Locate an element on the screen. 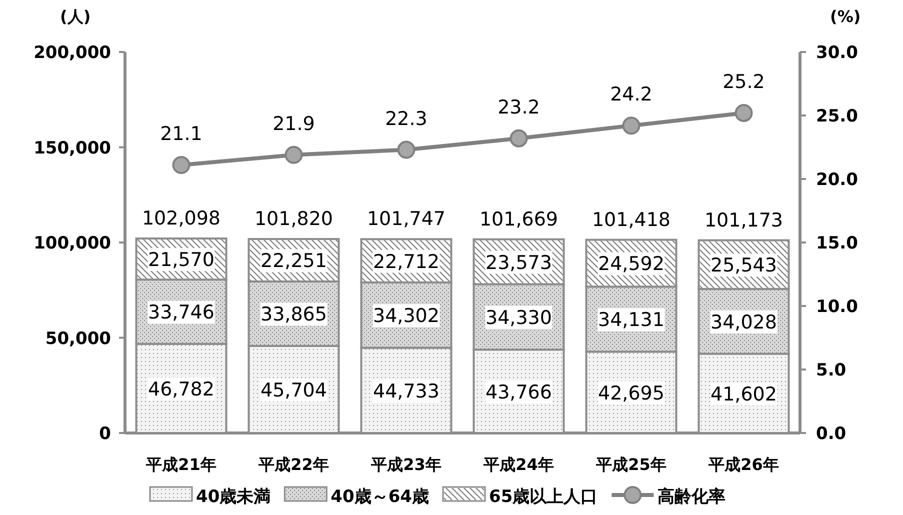 This screenshot has width=903, height=515. y2-tick-label: 15.0 is located at coordinates (837, 244).